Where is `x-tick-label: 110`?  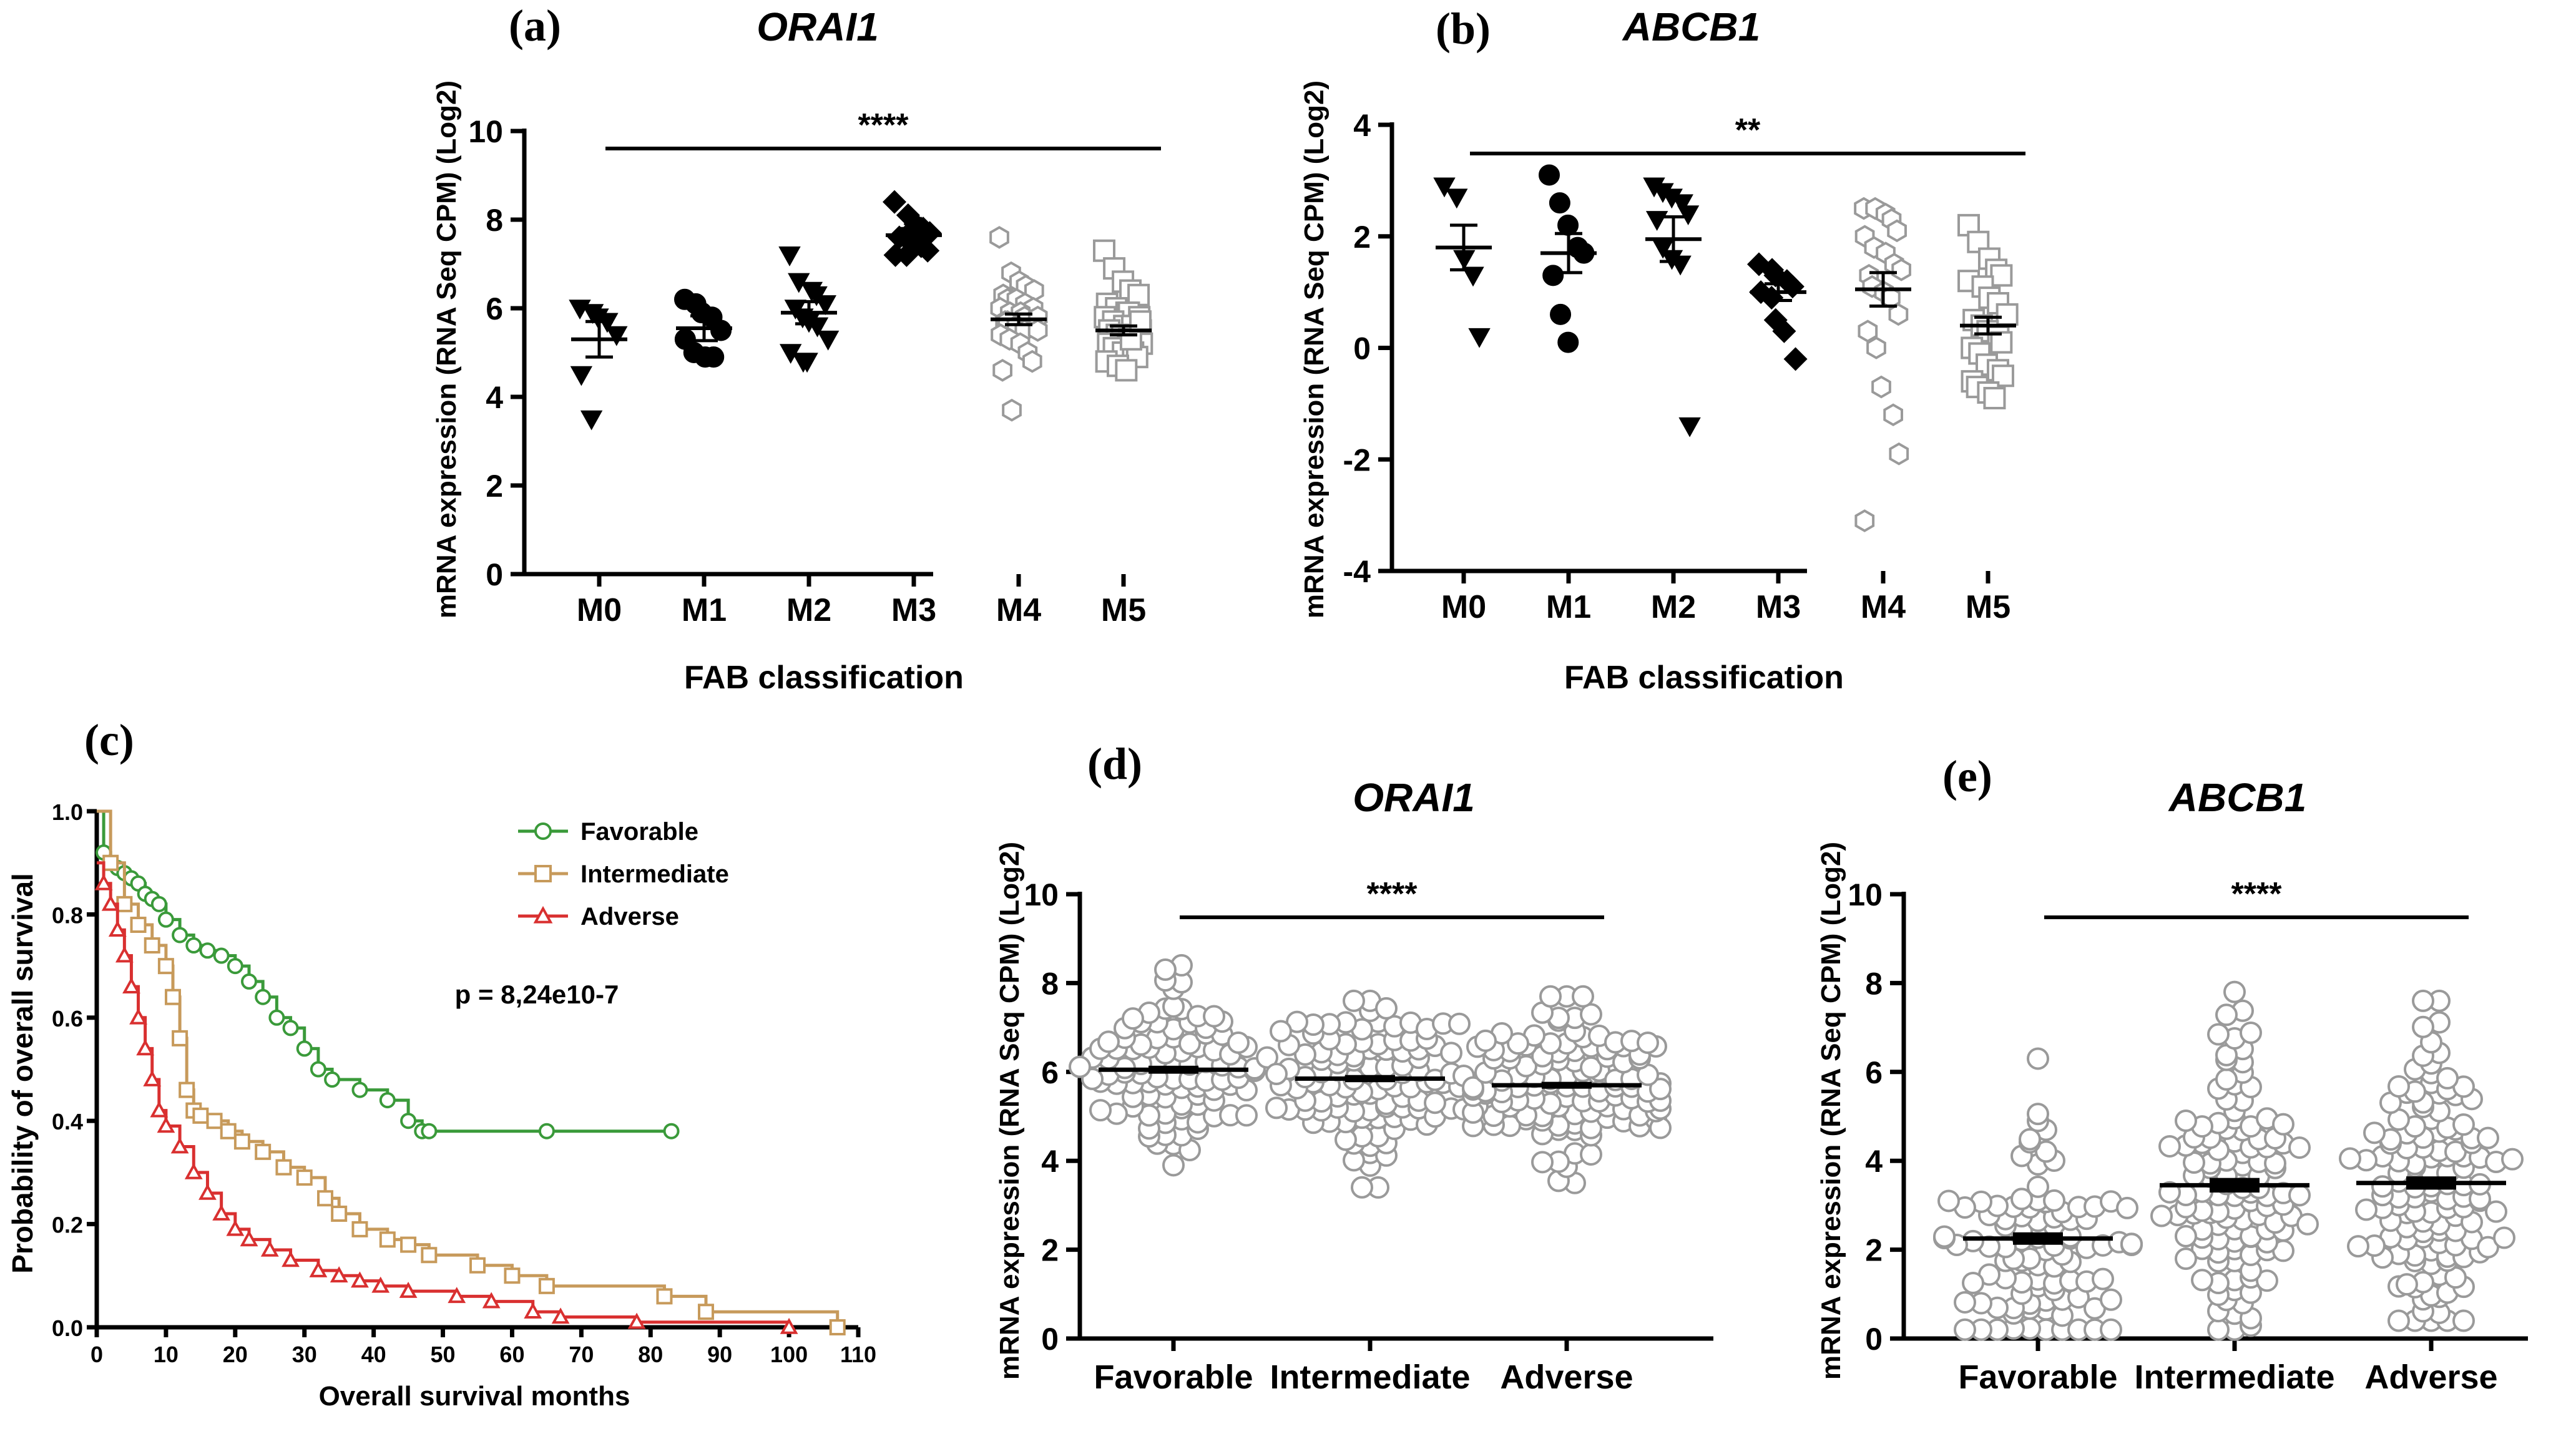
x-tick-label: 110 is located at coordinates (858, 1355).